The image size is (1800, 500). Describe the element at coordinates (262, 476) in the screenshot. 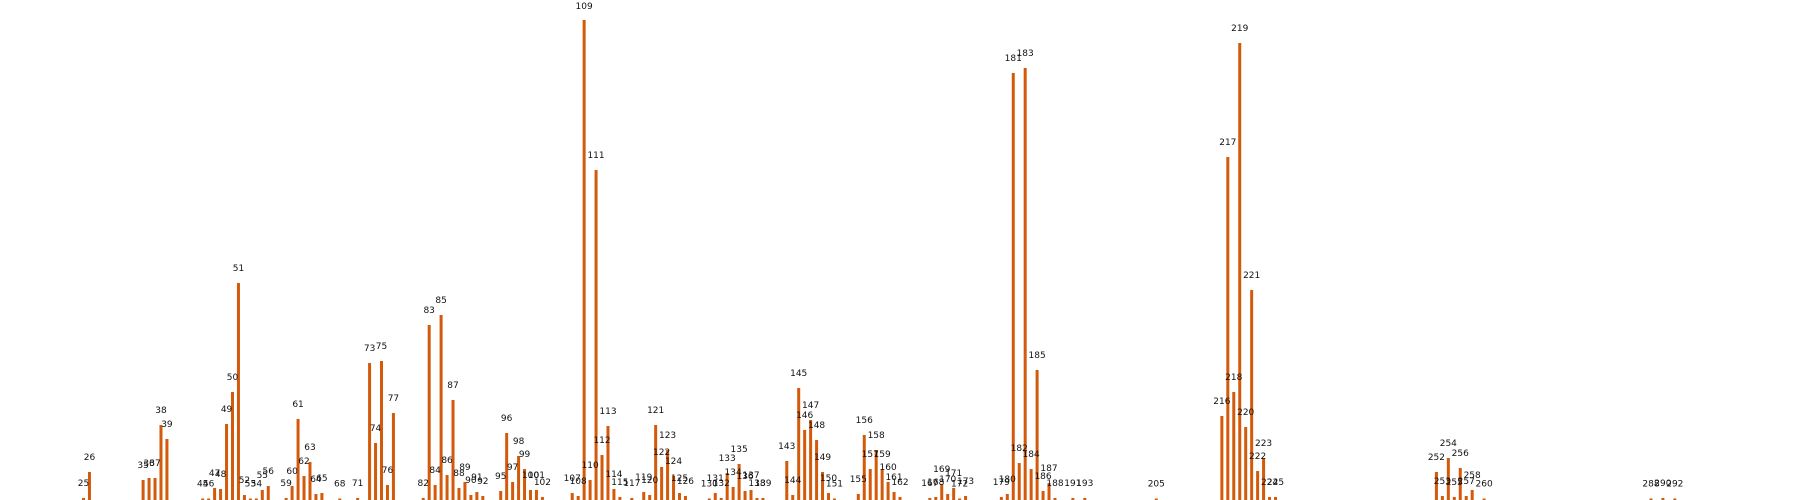

I see `bar-label-55: 55` at that location.